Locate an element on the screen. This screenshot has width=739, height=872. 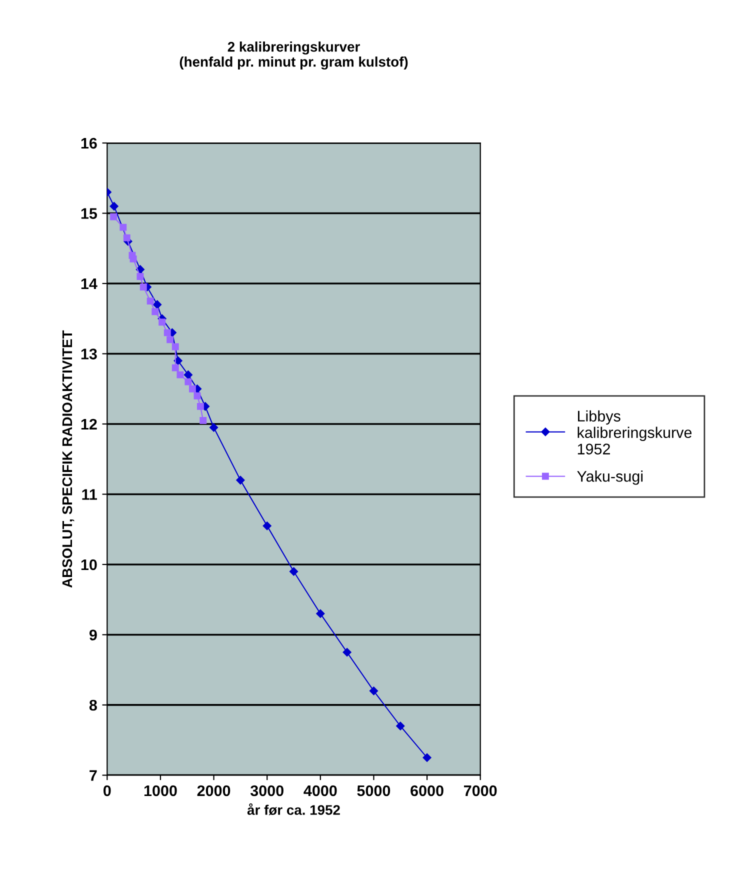
y-tick-label: 7 is located at coordinates (93, 775).